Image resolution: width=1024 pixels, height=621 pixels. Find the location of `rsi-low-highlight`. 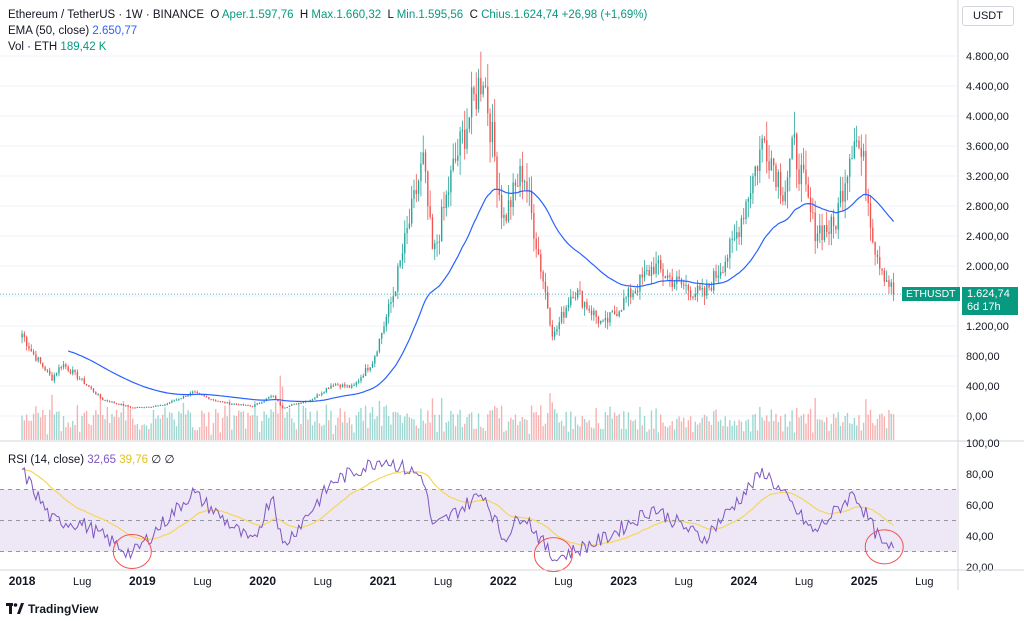

rsi-low-highlight is located at coordinates (132, 551).